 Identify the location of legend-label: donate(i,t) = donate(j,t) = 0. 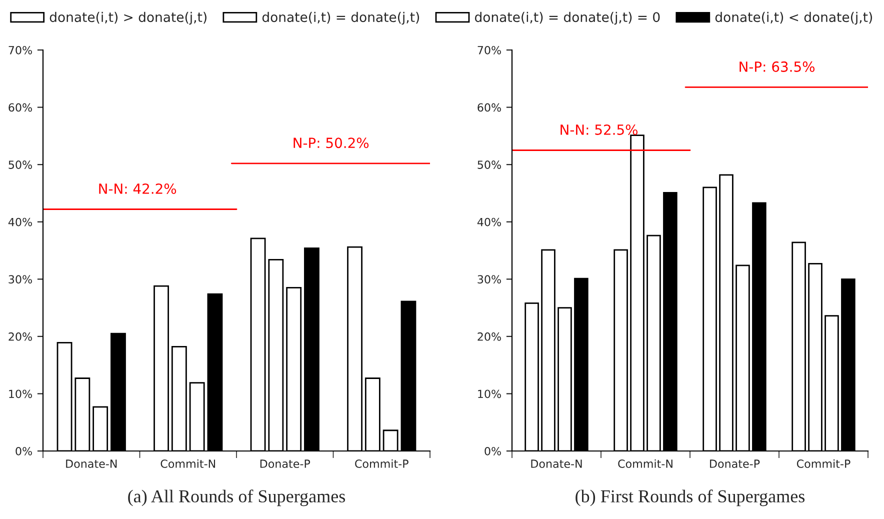
(567, 18).